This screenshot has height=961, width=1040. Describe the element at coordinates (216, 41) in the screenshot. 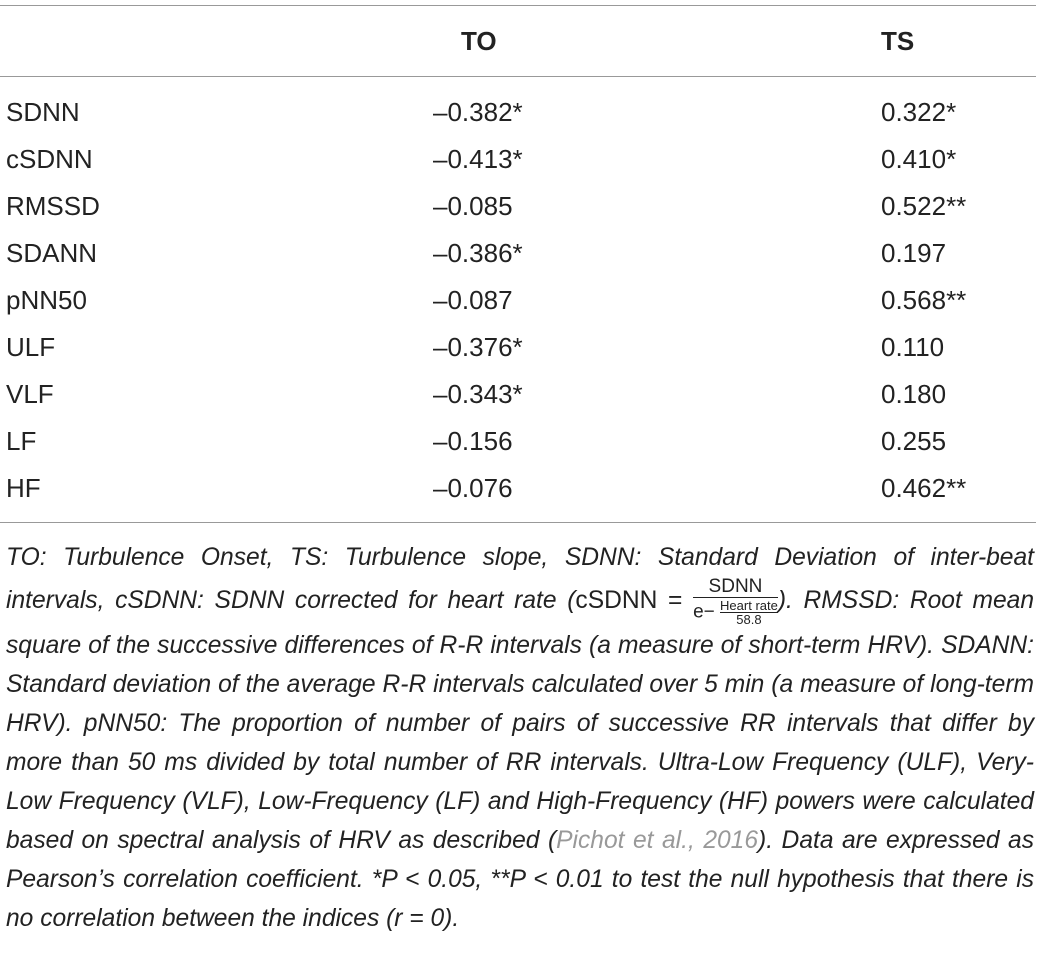

I see `header-corner` at that location.